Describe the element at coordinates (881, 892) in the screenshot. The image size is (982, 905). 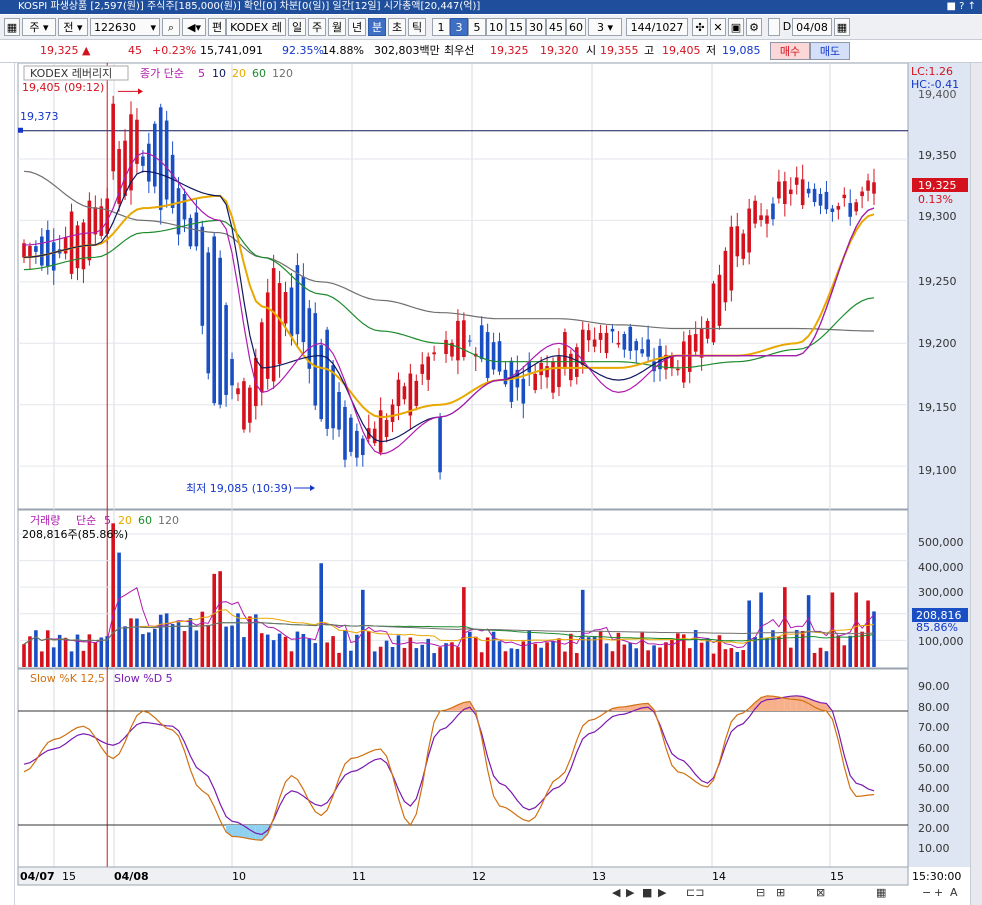
I see `tile-icon: ▦` at that location.